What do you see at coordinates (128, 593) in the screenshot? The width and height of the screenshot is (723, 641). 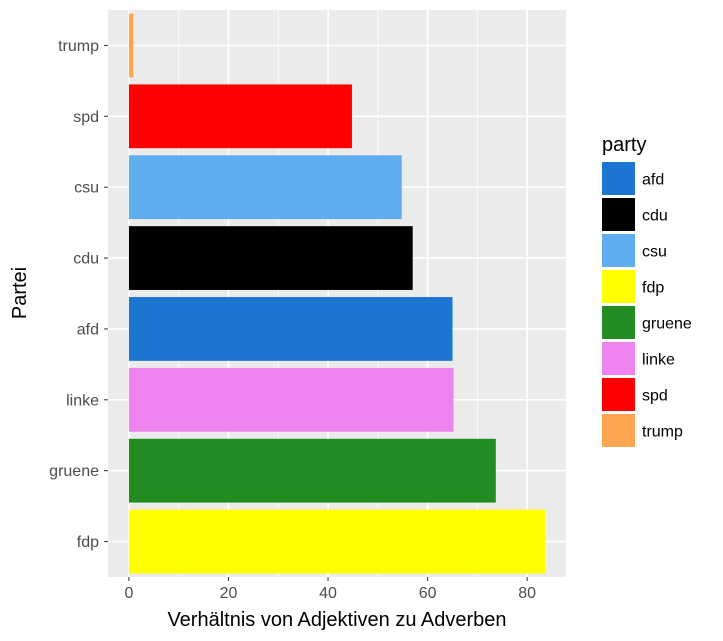 I see `x-tick-label: 0` at bounding box center [128, 593].